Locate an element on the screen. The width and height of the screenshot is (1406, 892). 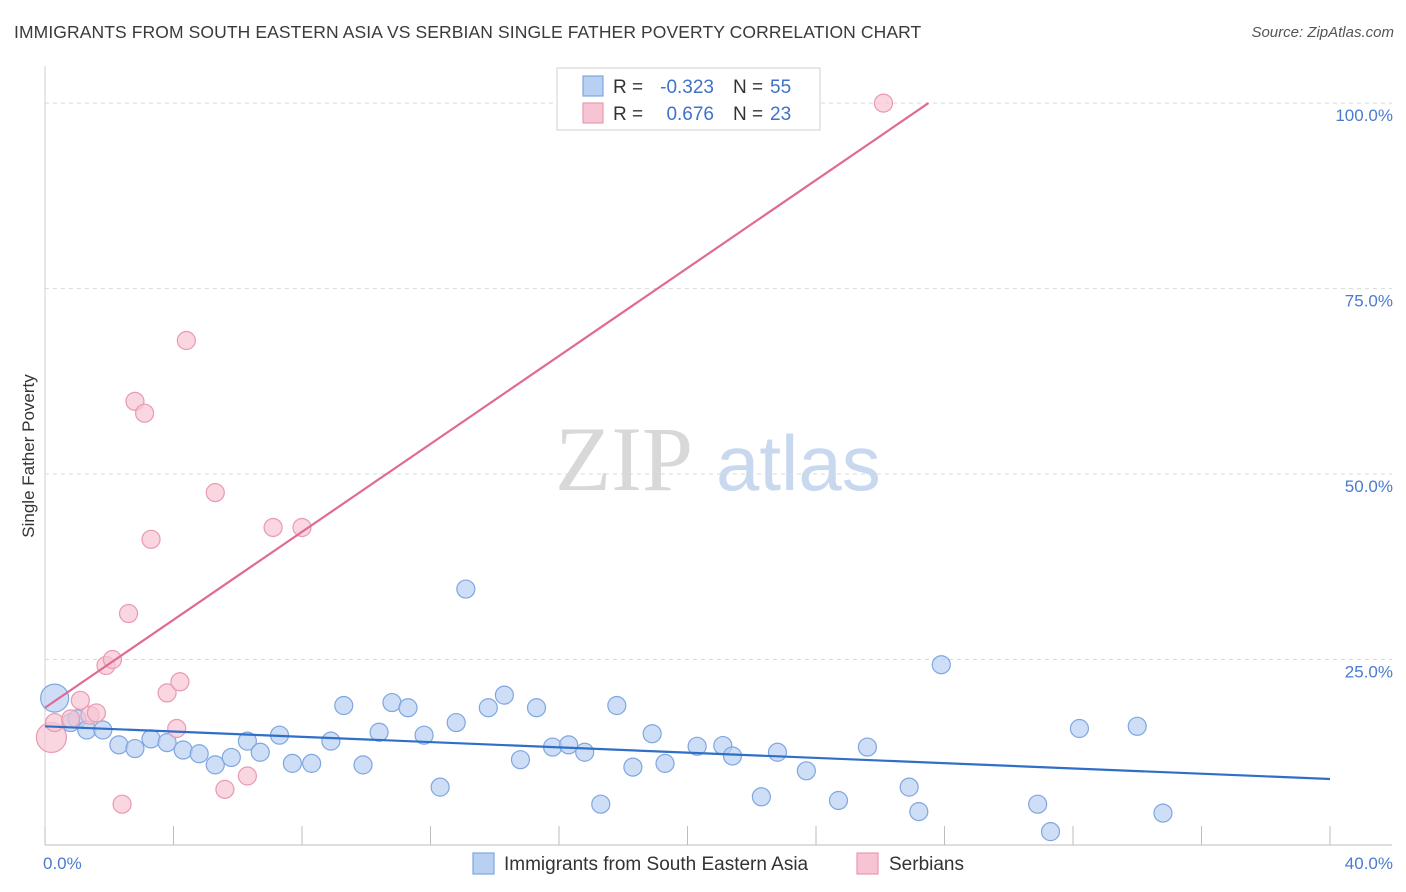
trend-line-blue is located at coordinates (687, 753).